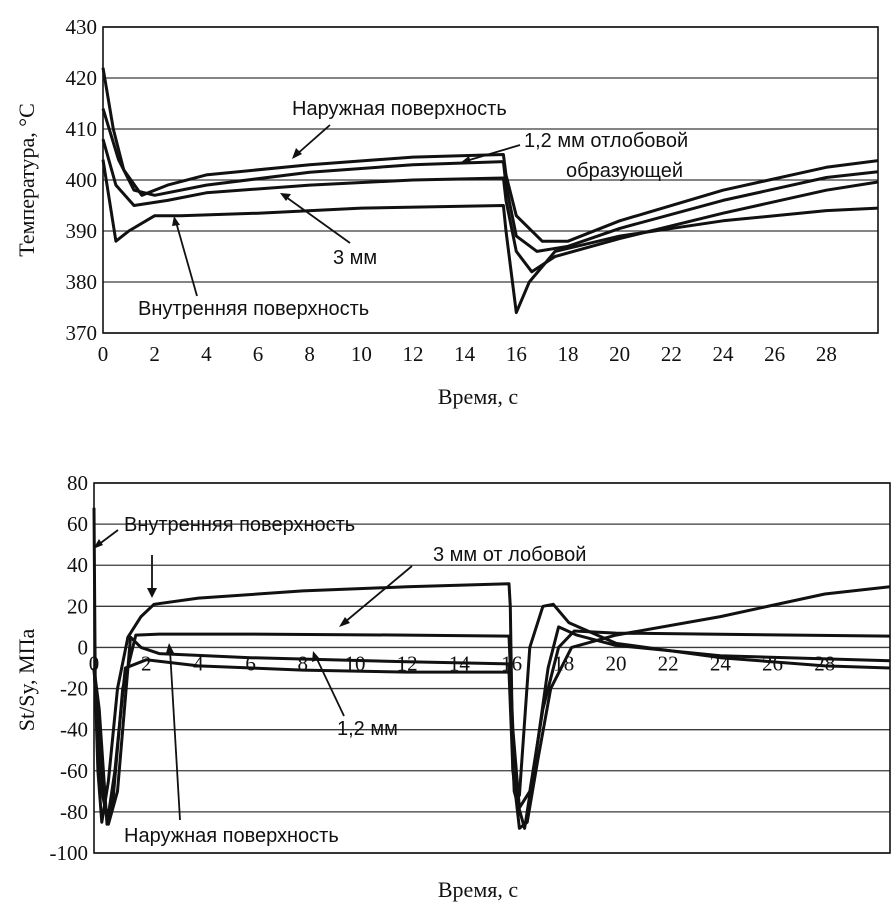 Image resolution: width=894 pixels, height=909 pixels. What do you see at coordinates (83, 647) in the screenshot?
I see `y-tick-label-5: 0` at bounding box center [83, 647].